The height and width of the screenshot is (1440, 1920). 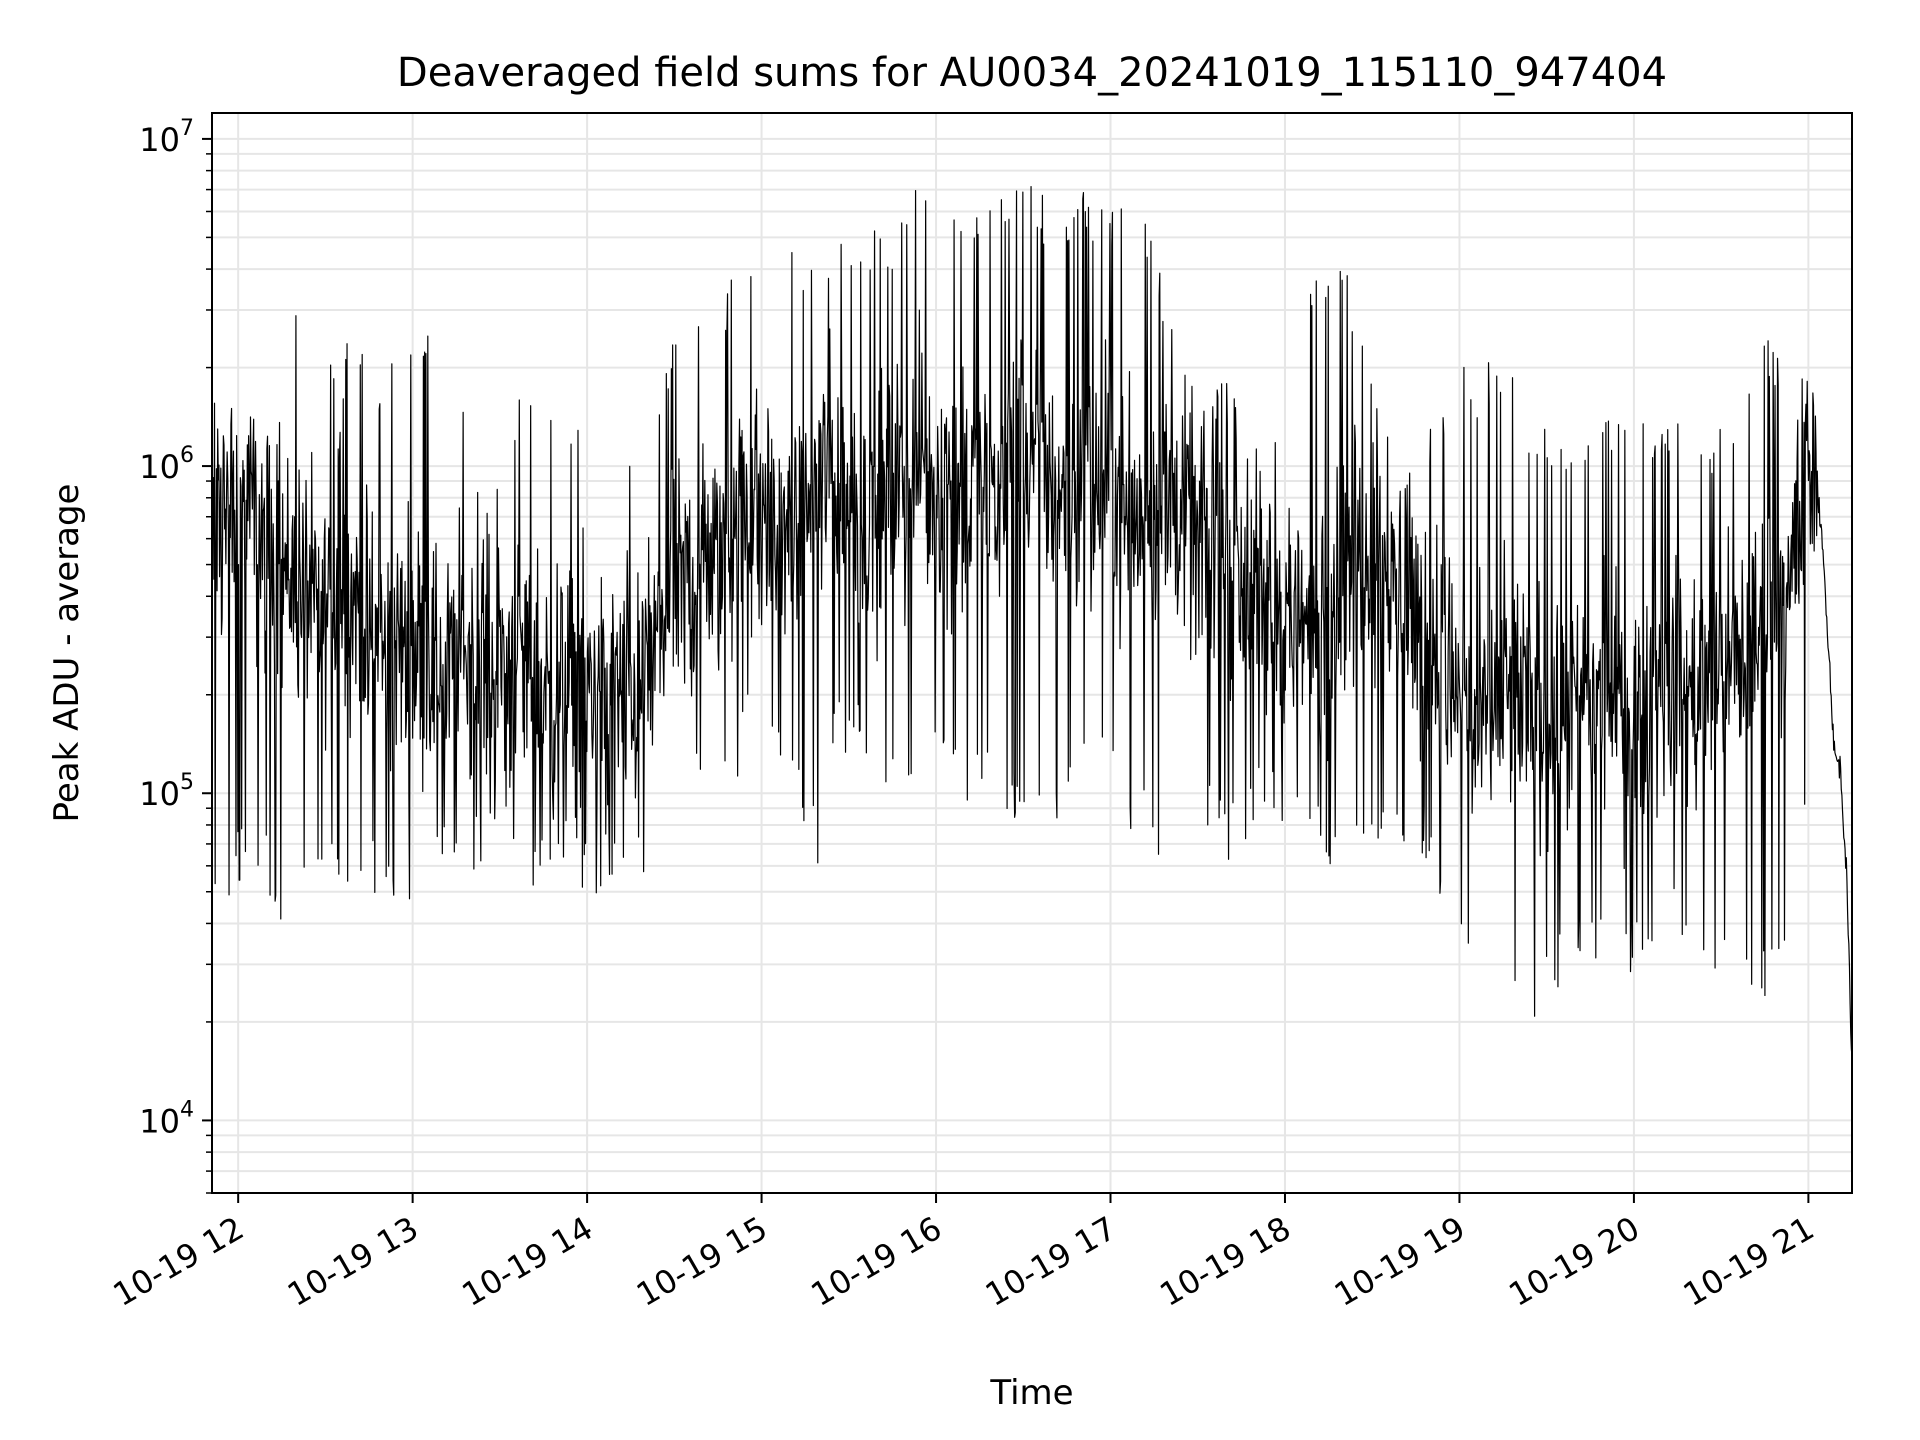 What do you see at coordinates (67, 653) in the screenshot?
I see `y-axis-label: Peak ADU - average` at bounding box center [67, 653].